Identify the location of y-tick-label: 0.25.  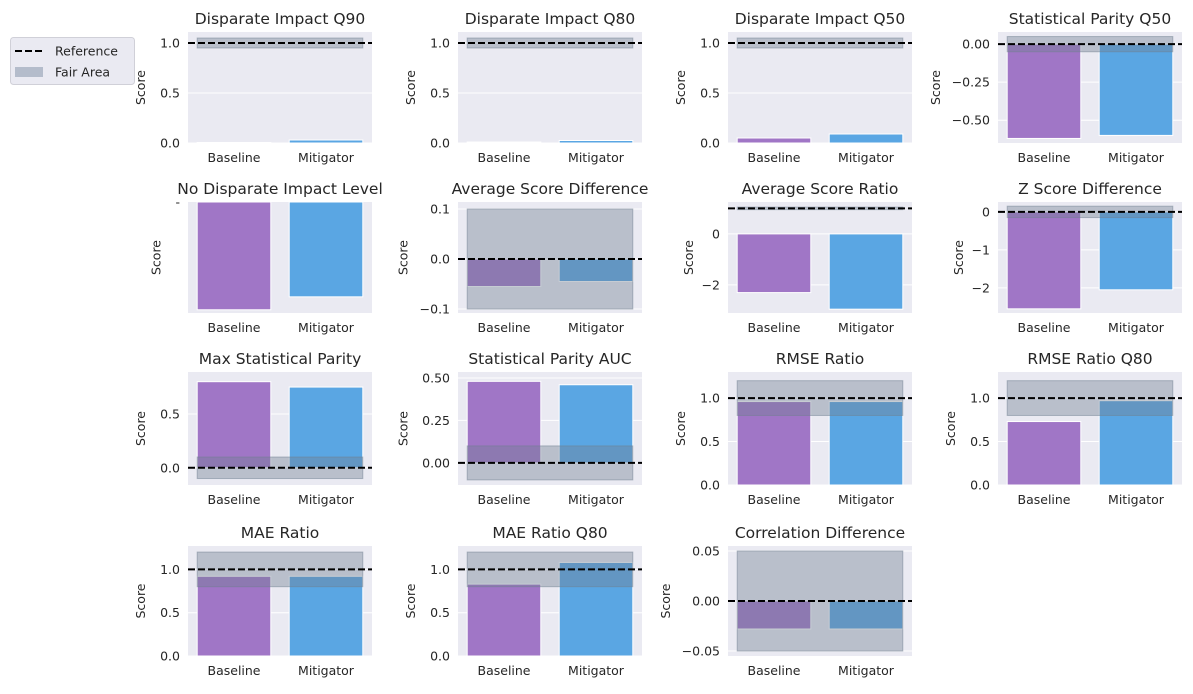
(436, 420).